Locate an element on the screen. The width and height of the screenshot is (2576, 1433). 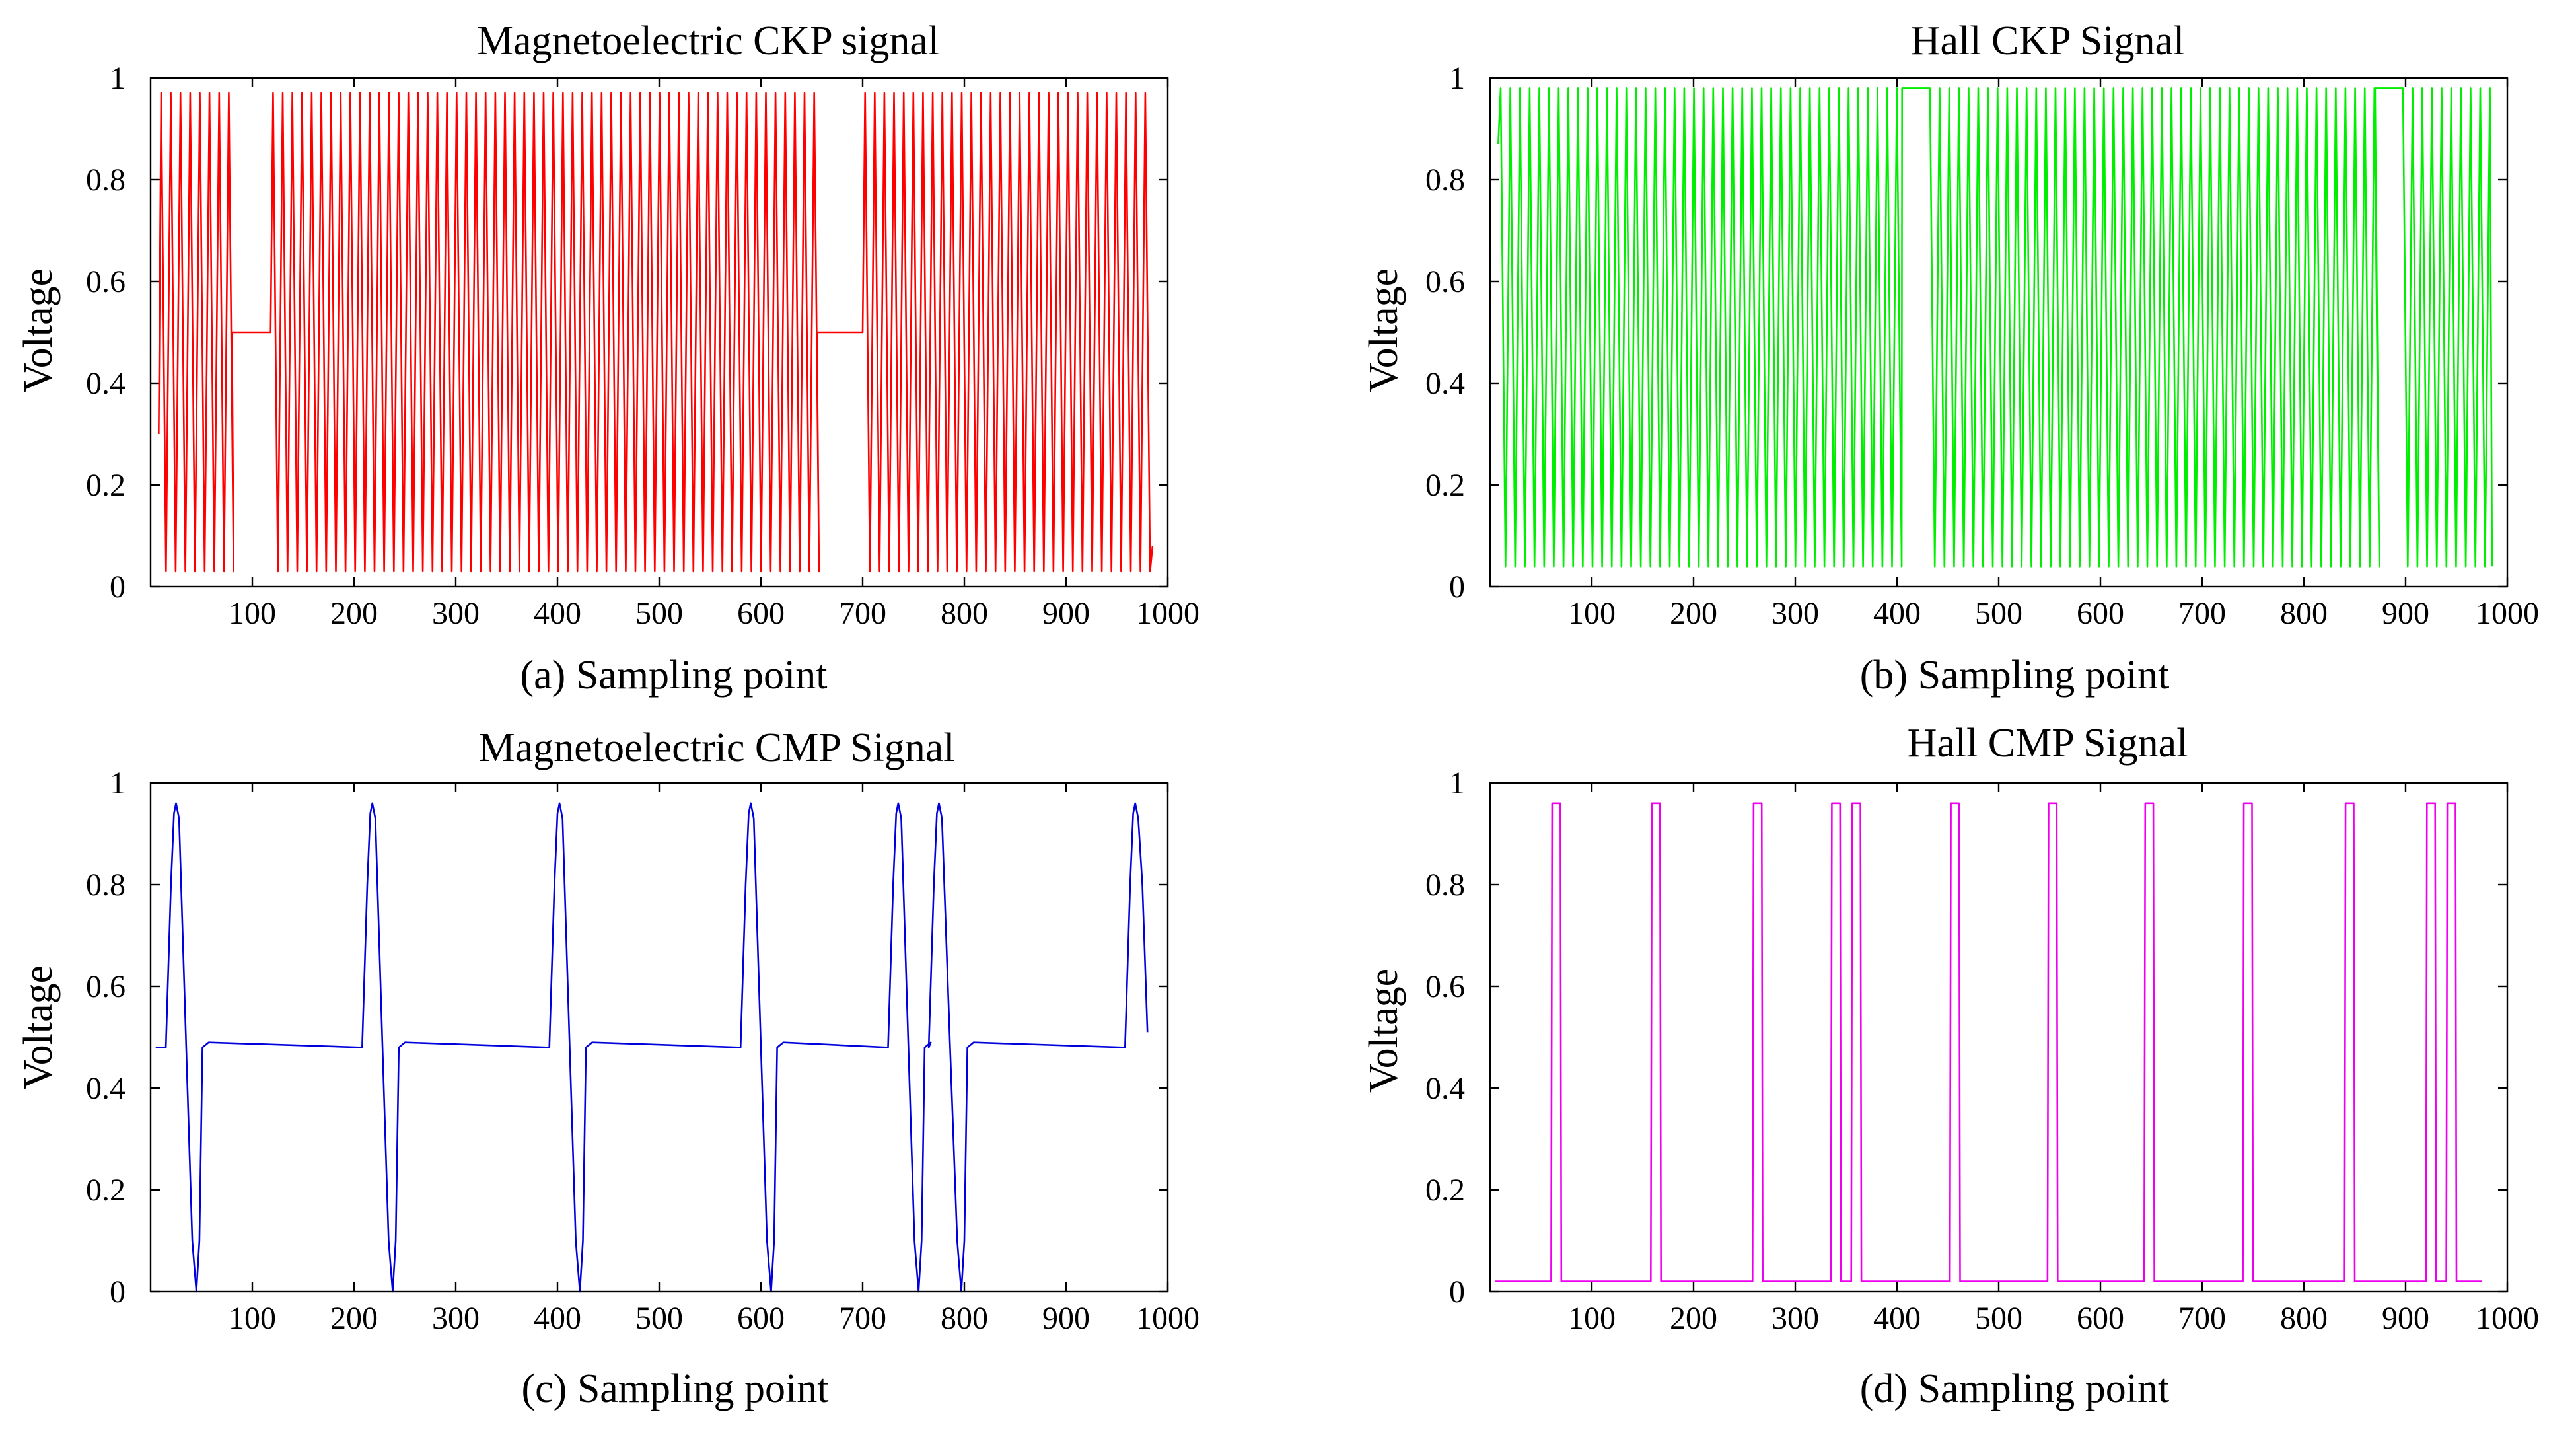
y-axis-label-c: Voltage is located at coordinates (38, 1027).